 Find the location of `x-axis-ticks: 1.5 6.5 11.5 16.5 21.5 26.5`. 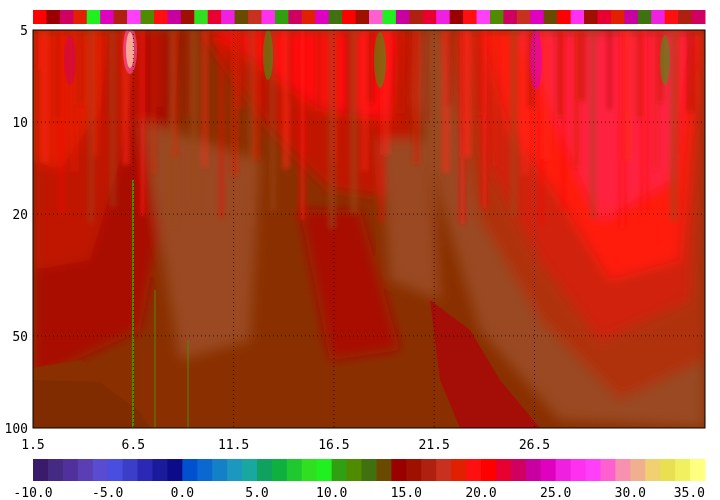

x-axis-ticks: 1.5 6.5 11.5 16.5 21.5 26.5 is located at coordinates (285, 445).